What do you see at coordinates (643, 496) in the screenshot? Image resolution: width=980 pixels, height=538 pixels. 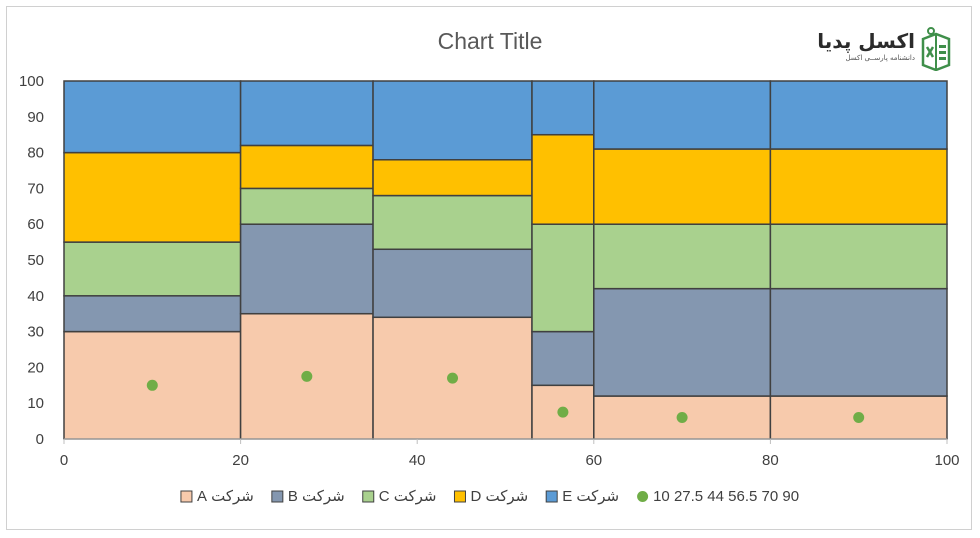 I see `legend-swatch-points` at bounding box center [643, 496].